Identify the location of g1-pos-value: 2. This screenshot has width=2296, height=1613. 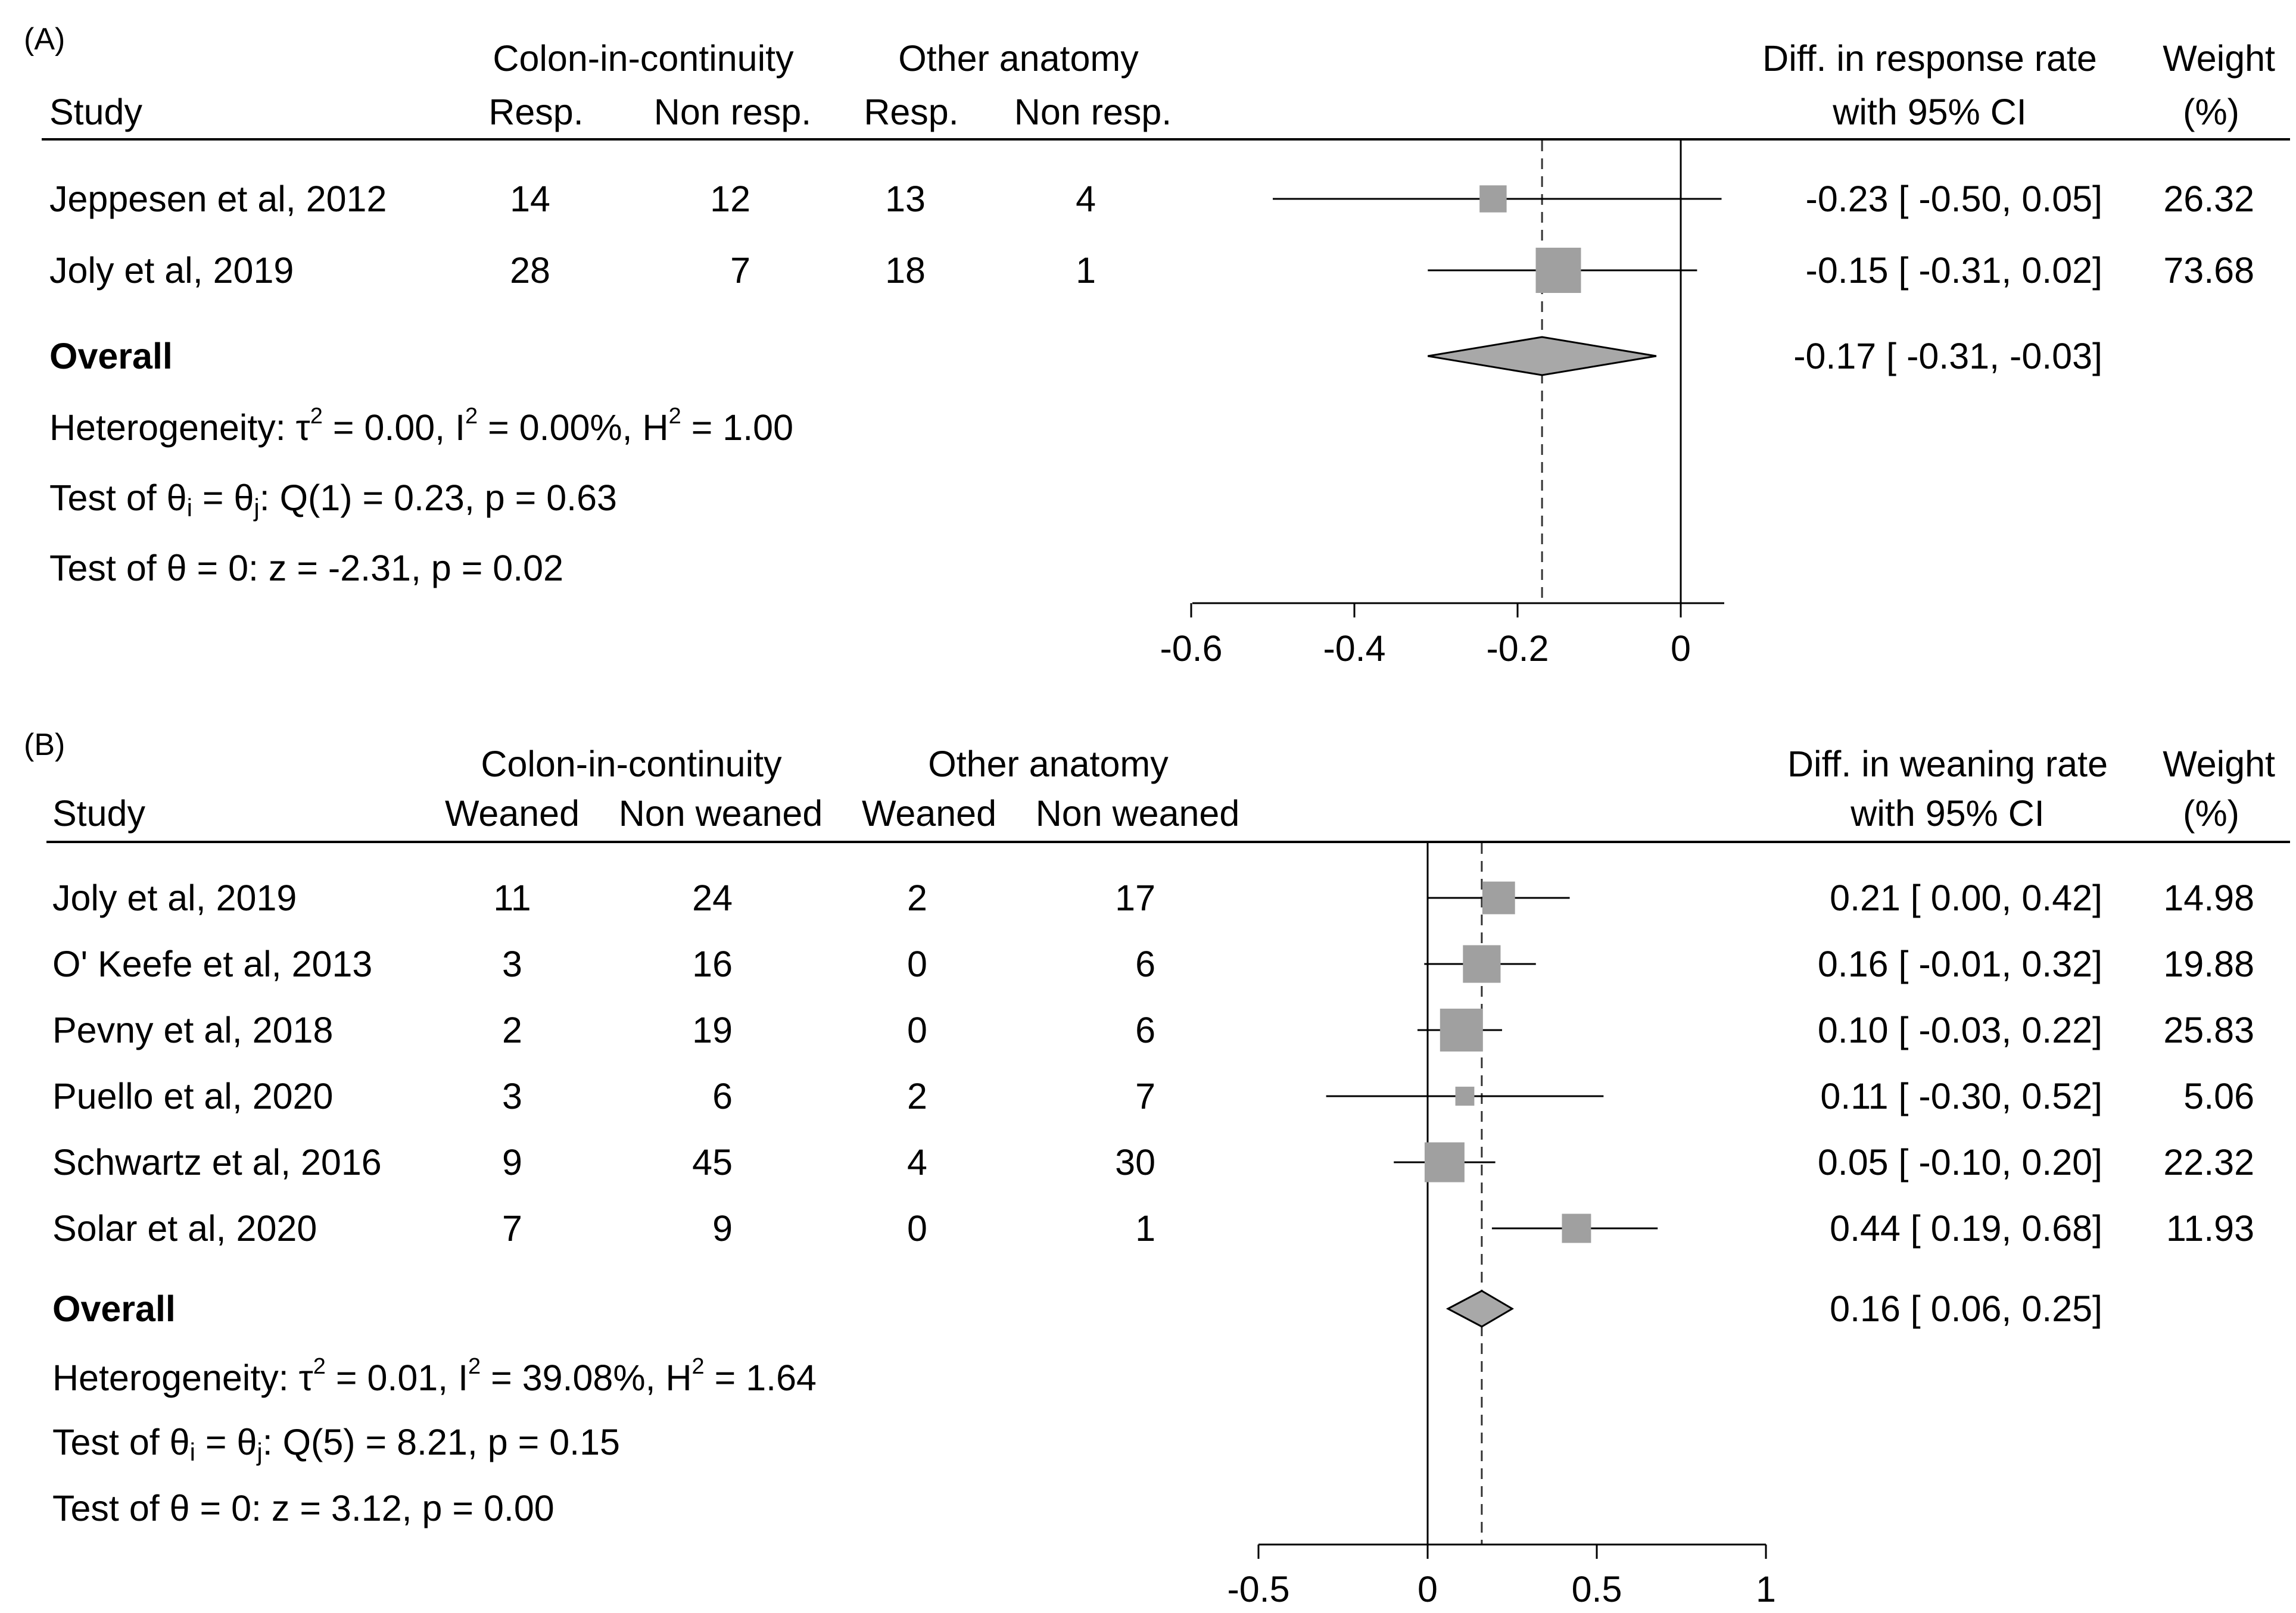
(512, 1030).